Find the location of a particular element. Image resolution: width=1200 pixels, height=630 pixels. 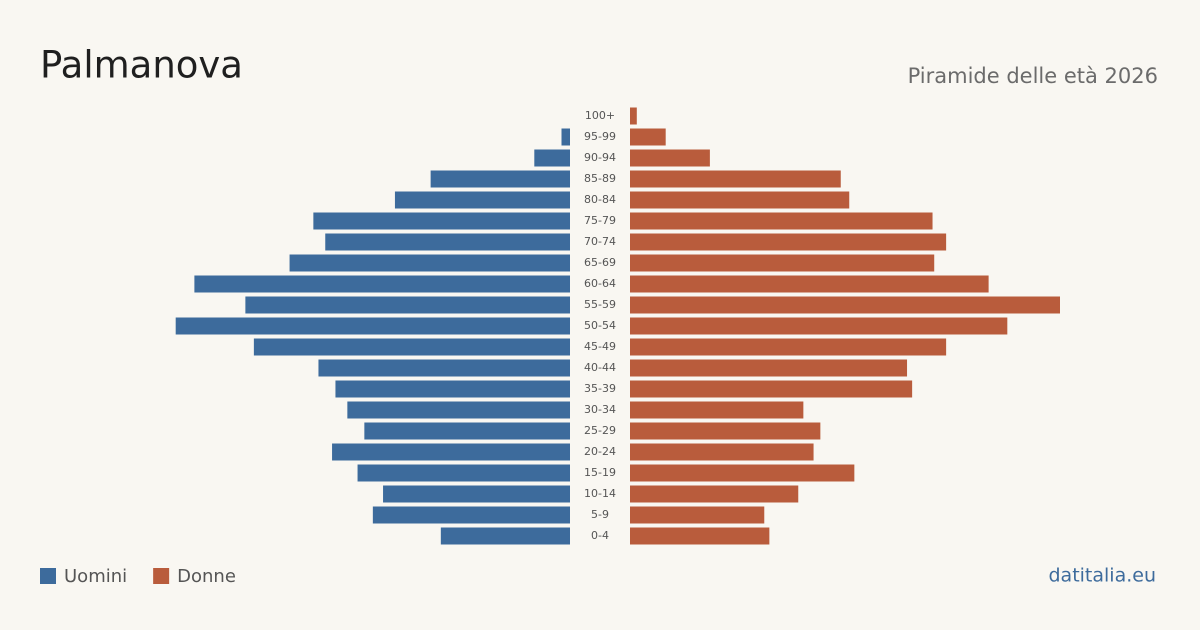

legend-label: Uomini is located at coordinates (95, 576).